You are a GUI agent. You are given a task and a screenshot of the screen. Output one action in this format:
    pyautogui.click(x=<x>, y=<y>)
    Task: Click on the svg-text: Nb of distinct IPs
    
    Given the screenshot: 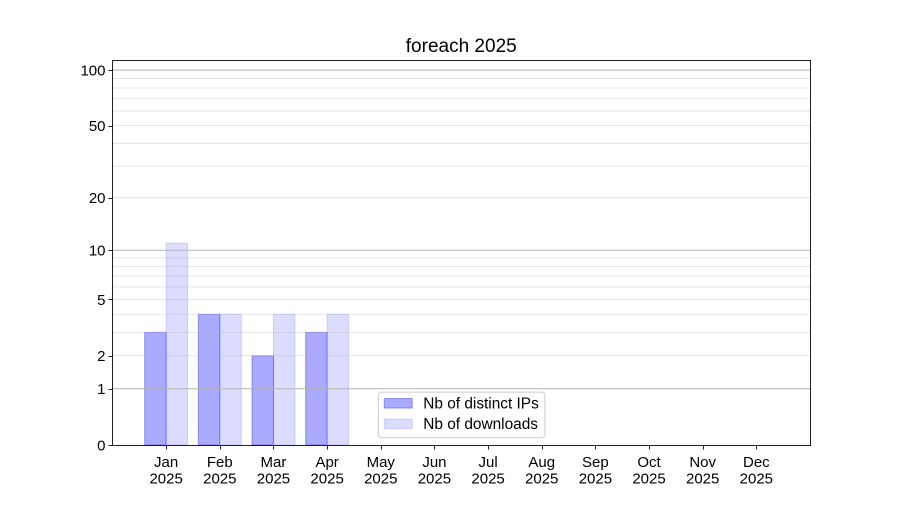 What is the action you would take?
    pyautogui.click(x=481, y=404)
    